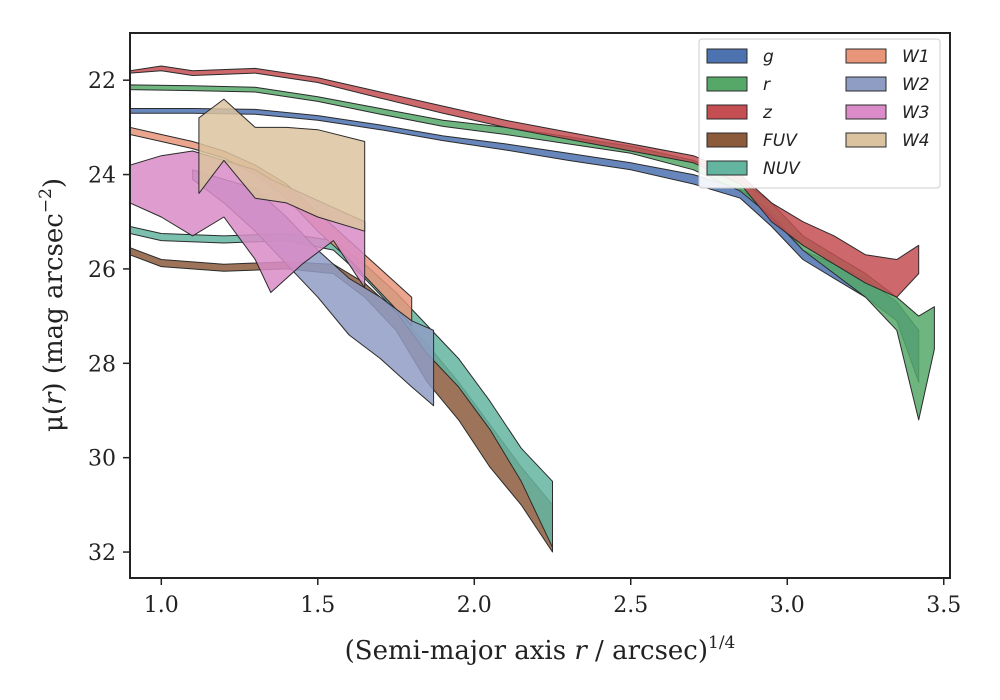  What do you see at coordinates (787, 605) in the screenshot?
I see `x-tick-label: 3.0` at bounding box center [787, 605].